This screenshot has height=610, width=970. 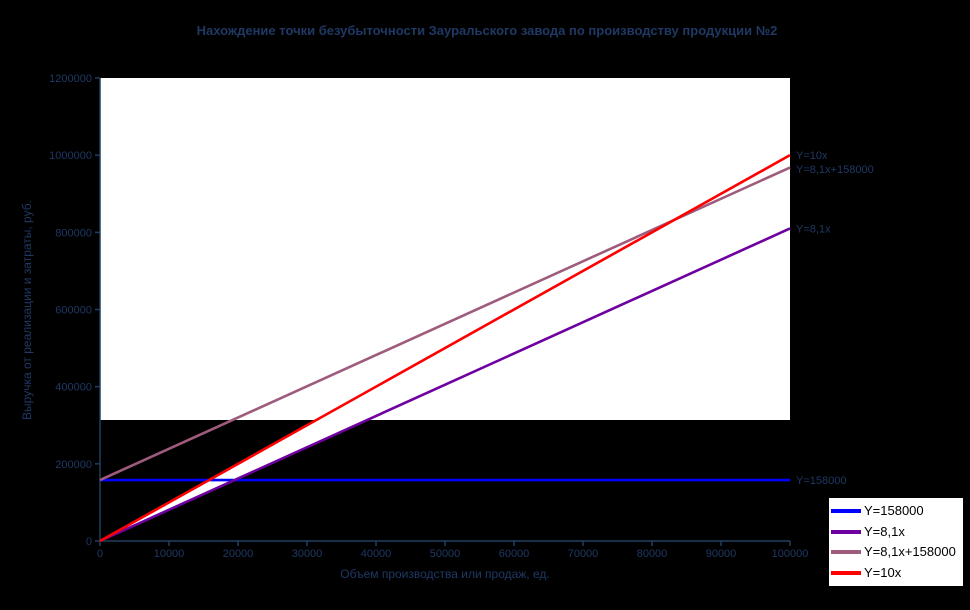 What do you see at coordinates (813, 229) in the screenshot?
I see `line-label-1: Y=8,1x` at bounding box center [813, 229].